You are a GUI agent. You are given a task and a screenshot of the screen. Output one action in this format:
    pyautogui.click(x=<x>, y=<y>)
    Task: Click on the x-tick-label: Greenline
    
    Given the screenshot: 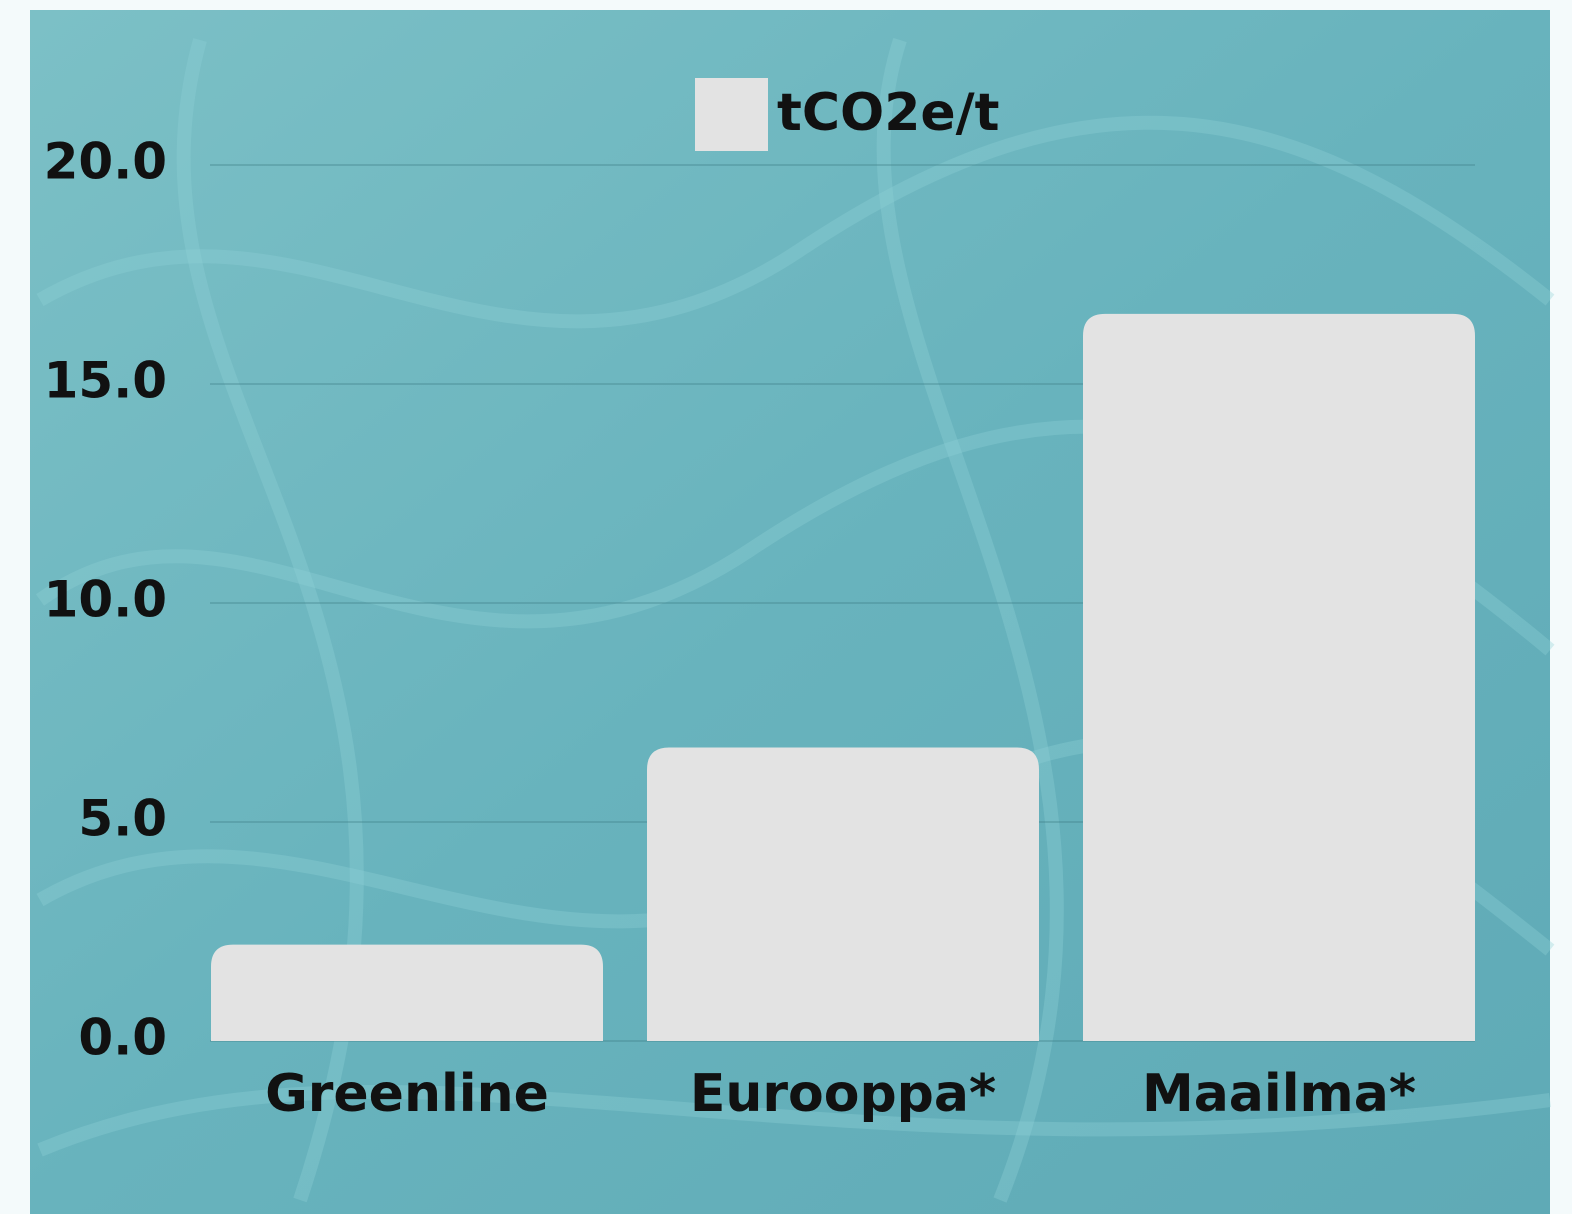 What is the action you would take?
    pyautogui.click(x=407, y=1094)
    